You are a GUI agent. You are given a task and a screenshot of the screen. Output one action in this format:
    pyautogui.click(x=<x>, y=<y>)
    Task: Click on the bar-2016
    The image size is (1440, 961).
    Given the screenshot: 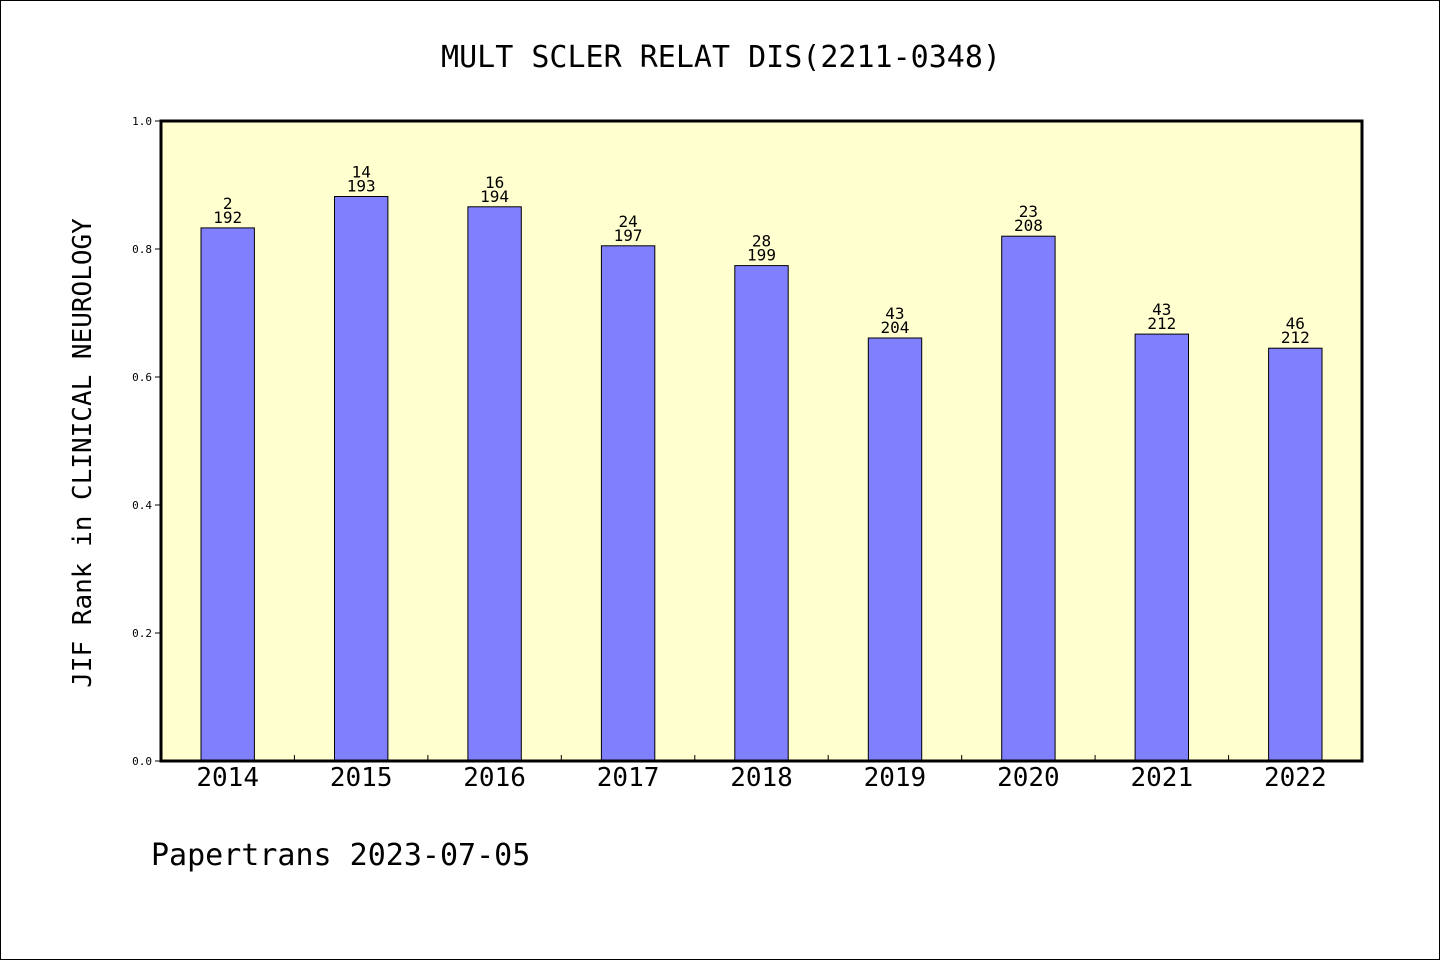 What is the action you would take?
    pyautogui.click(x=494, y=484)
    